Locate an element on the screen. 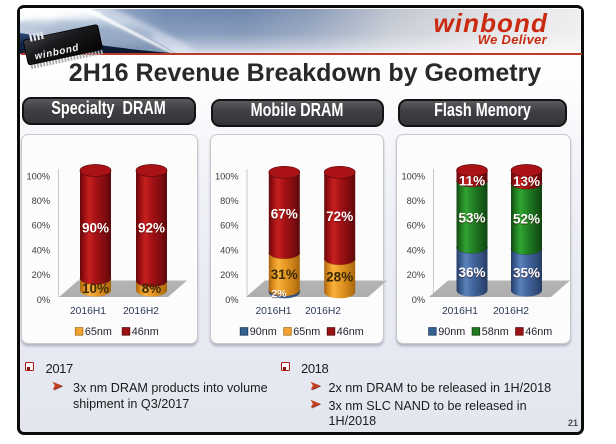 This screenshot has height=444, width=616. svg-text: 11% is located at coordinates (472, 181).